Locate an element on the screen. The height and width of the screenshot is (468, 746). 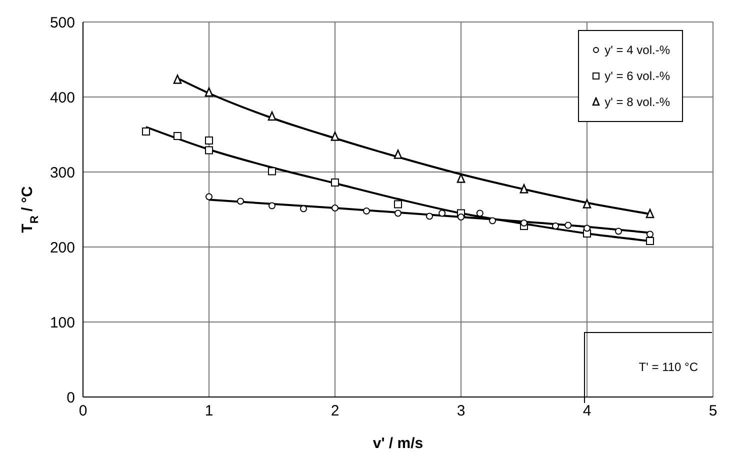
x-tick-label: 0 is located at coordinates (83, 411).